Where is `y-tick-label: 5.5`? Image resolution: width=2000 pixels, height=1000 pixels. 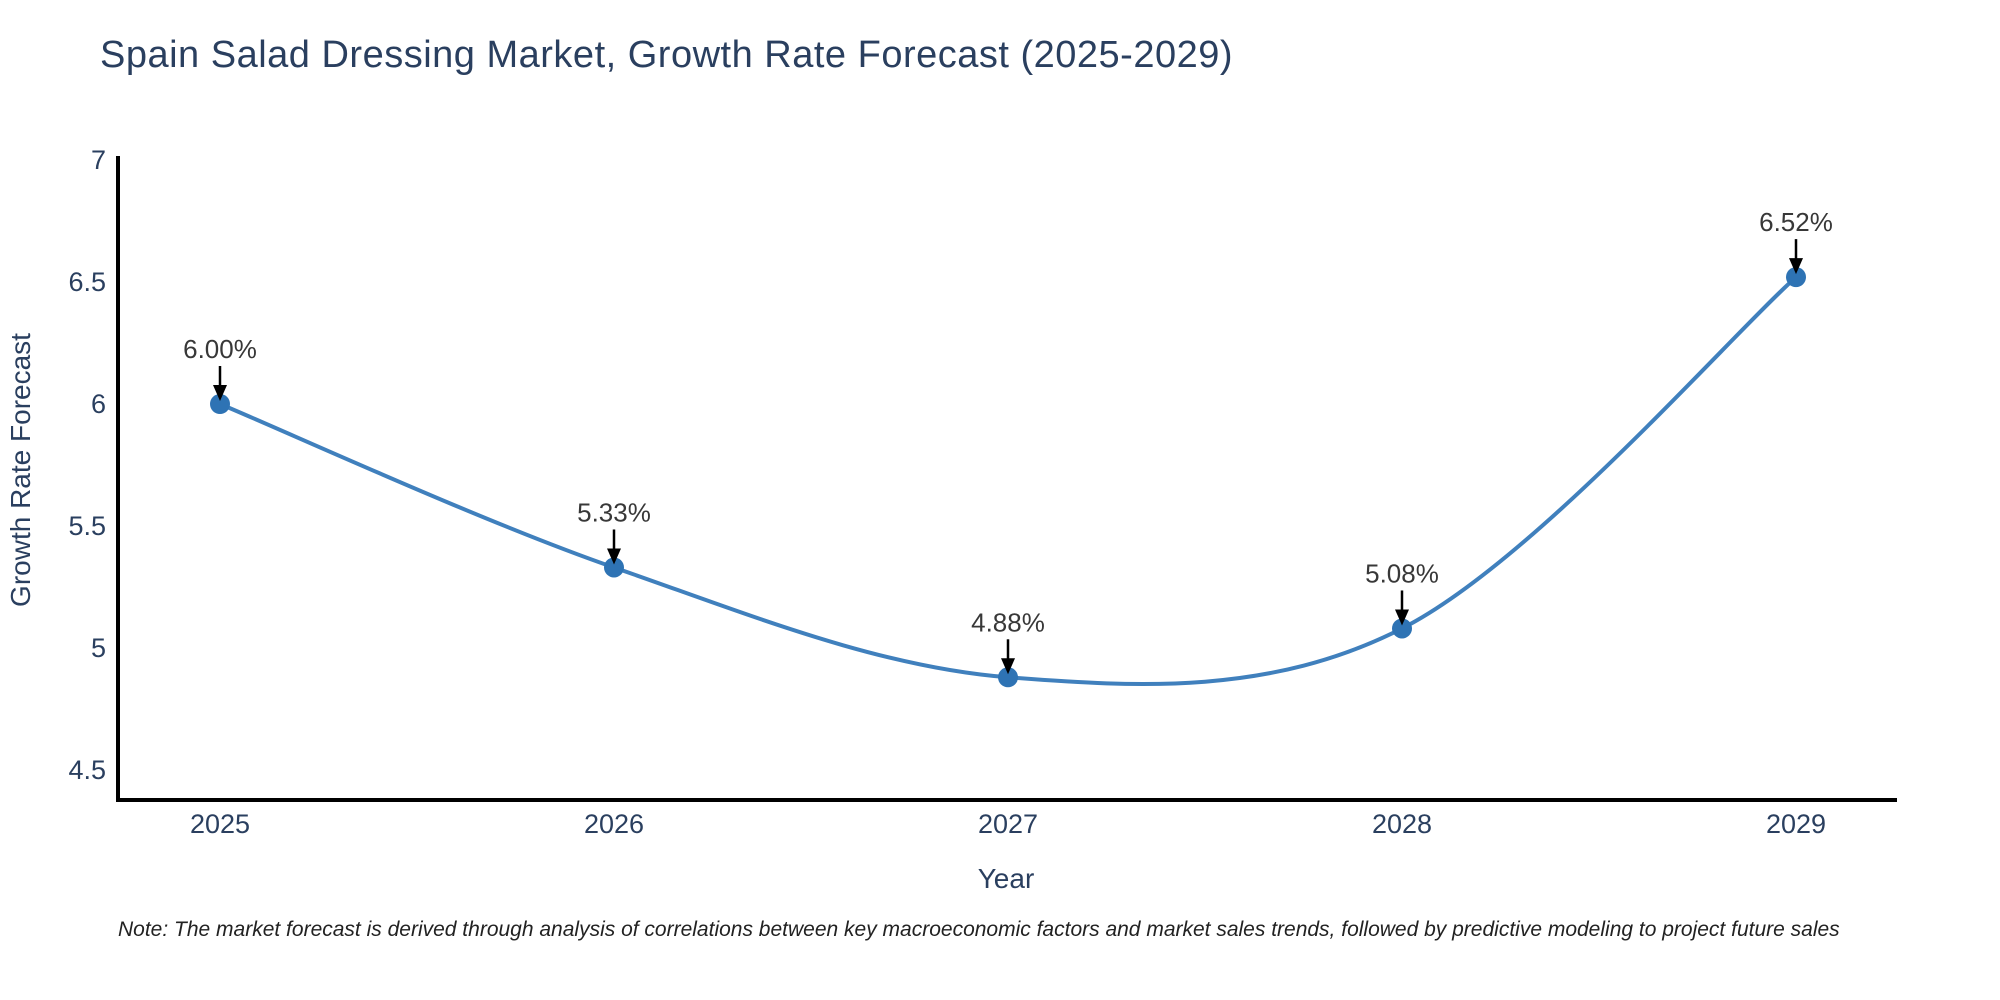 y-tick-label: 5.5 is located at coordinates (87, 526).